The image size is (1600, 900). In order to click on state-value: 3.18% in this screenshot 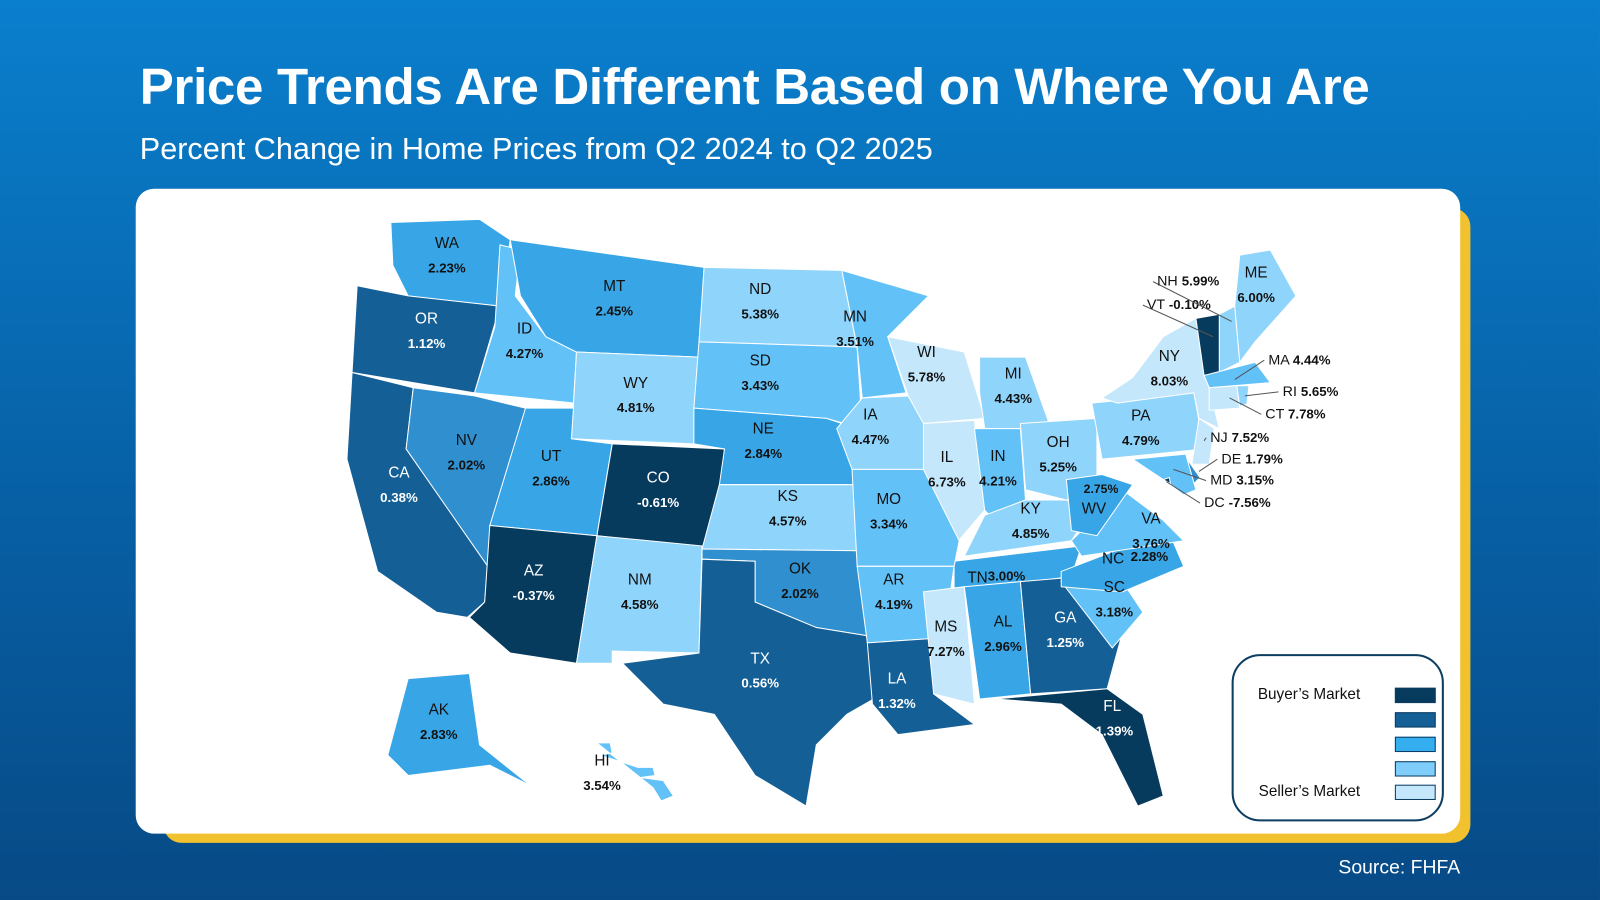, I will do `click(1114, 611)`.